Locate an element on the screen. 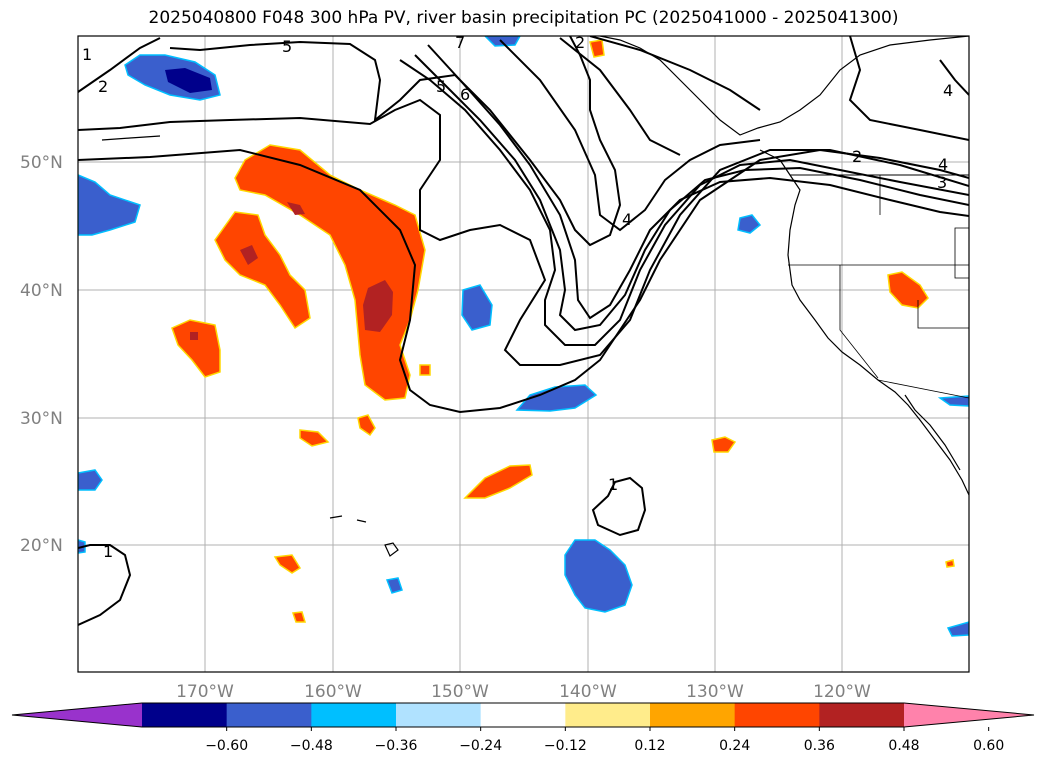  colorbar-tick-label: −0.48 is located at coordinates (311, 746).